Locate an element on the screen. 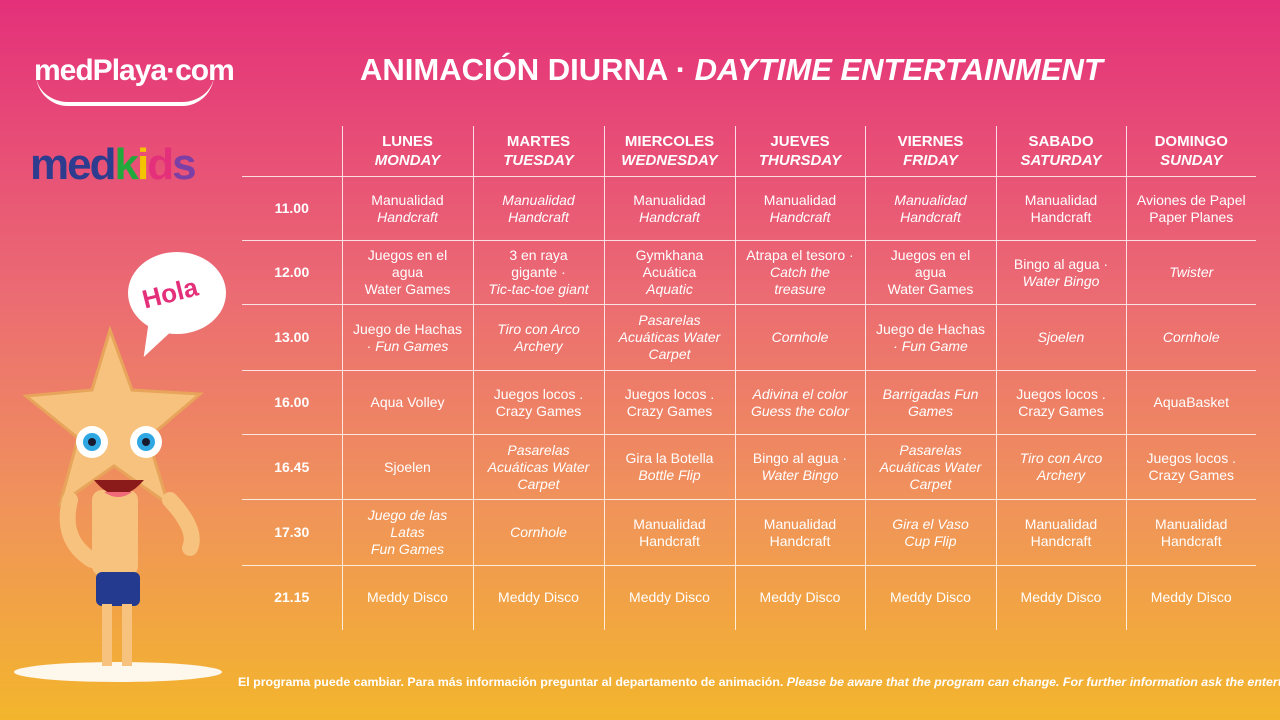 The image size is (1280, 720). activity-text: Paper Planes is located at coordinates (1191, 216).